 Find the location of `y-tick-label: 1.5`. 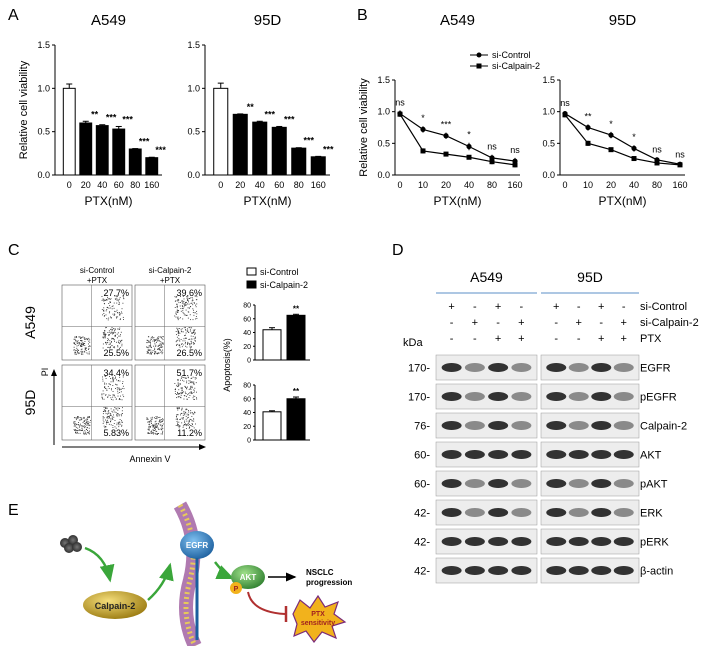

y-tick-label: 1.5 is located at coordinates (548, 80).